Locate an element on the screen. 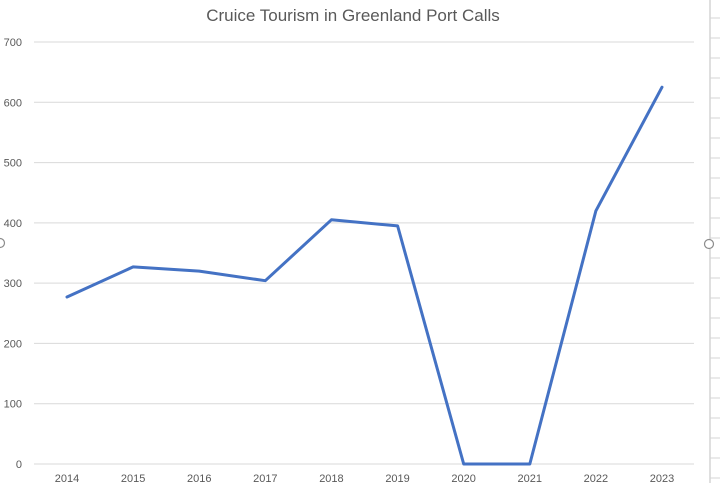 The image size is (720, 483). x-tick-label: 2020 is located at coordinates (463, 478).